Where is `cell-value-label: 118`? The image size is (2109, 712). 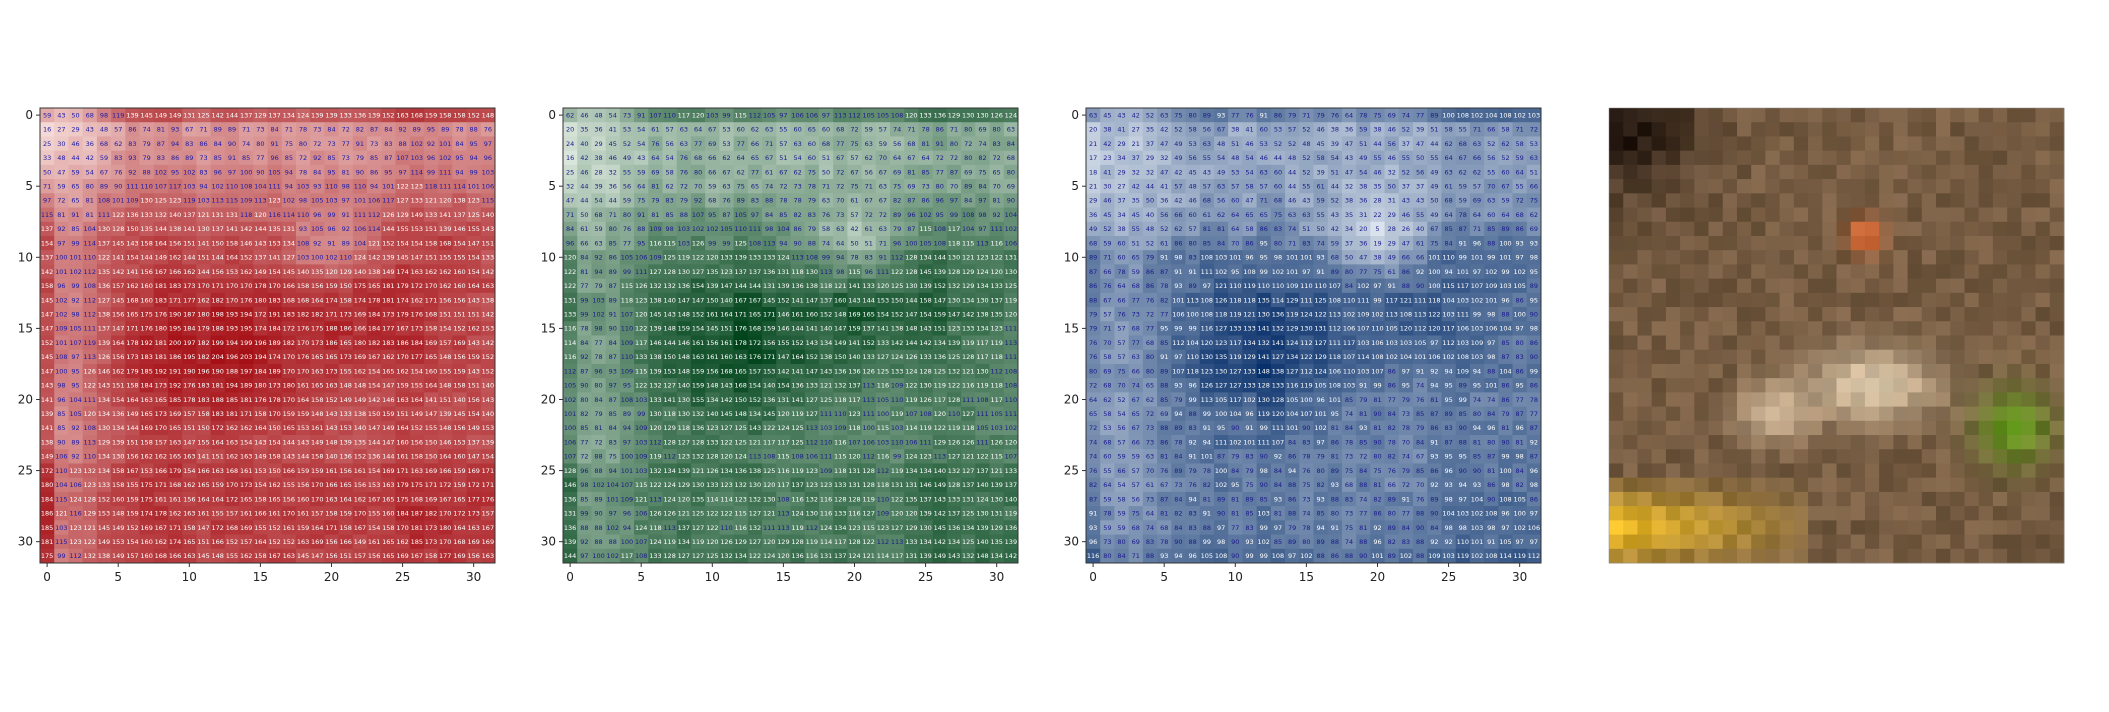
cell-value-label: 118 is located at coordinates (684, 428).